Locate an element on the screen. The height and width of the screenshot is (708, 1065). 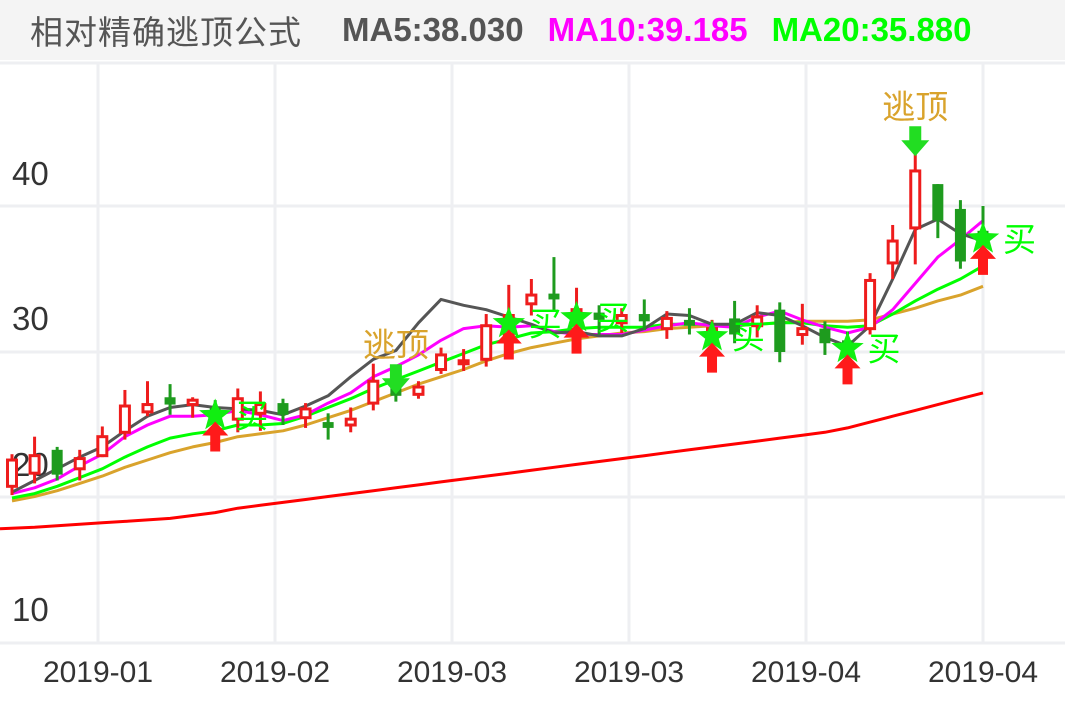
y-tick-label: 10 is located at coordinates (30, 609).